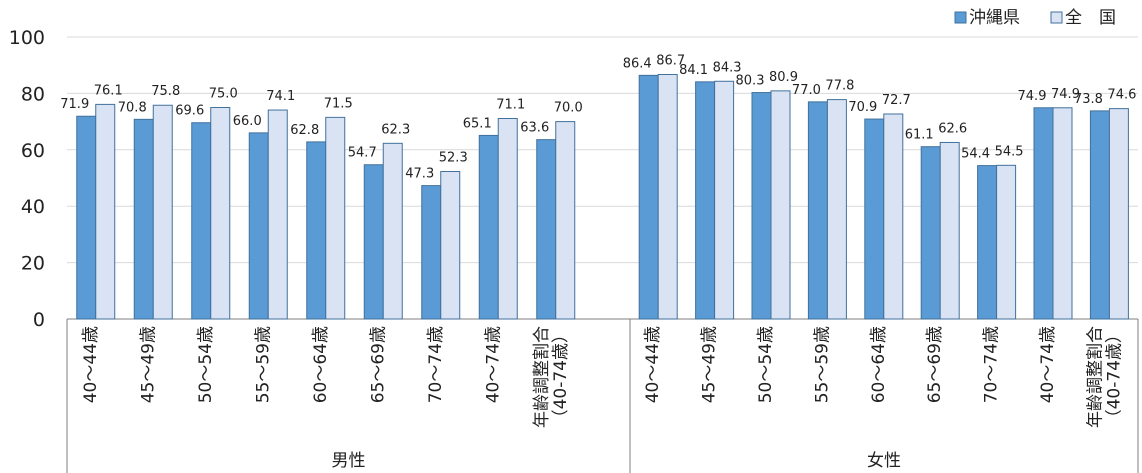  What do you see at coordinates (189, 111) in the screenshot?
I see `data-label: 69.6` at bounding box center [189, 111].